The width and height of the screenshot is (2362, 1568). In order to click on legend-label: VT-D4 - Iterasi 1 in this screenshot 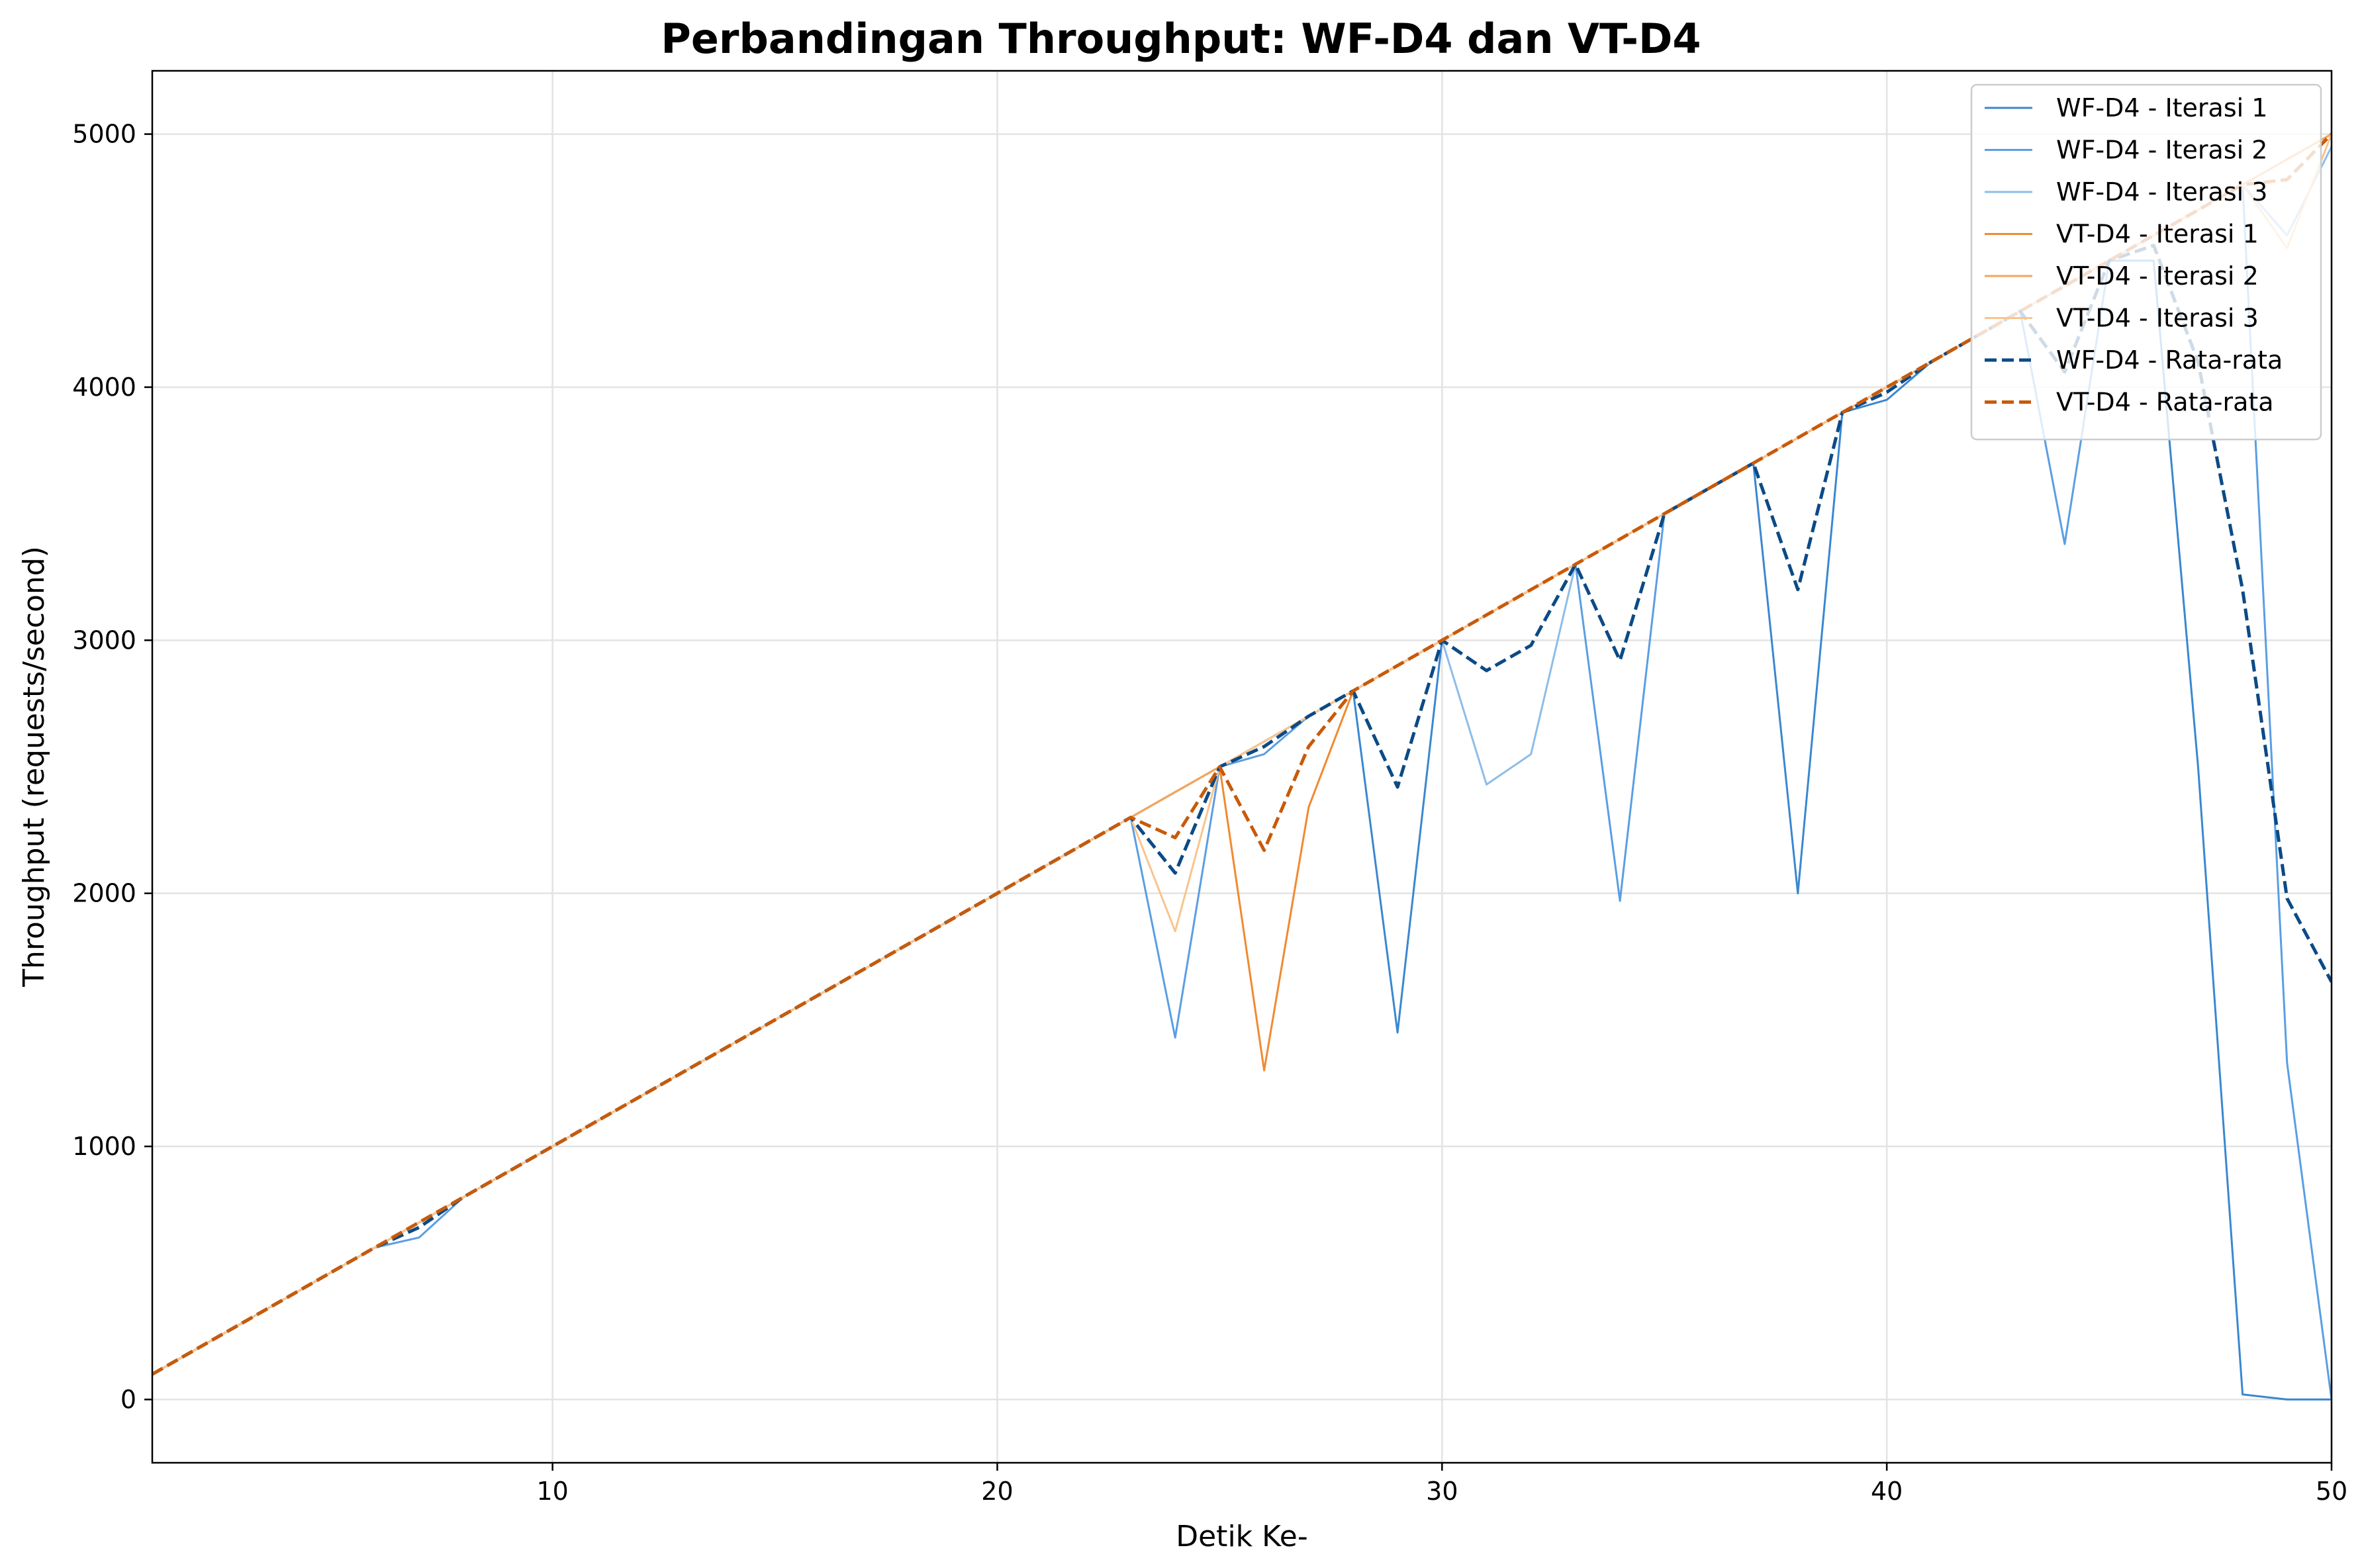, I will do `click(2158, 234)`.